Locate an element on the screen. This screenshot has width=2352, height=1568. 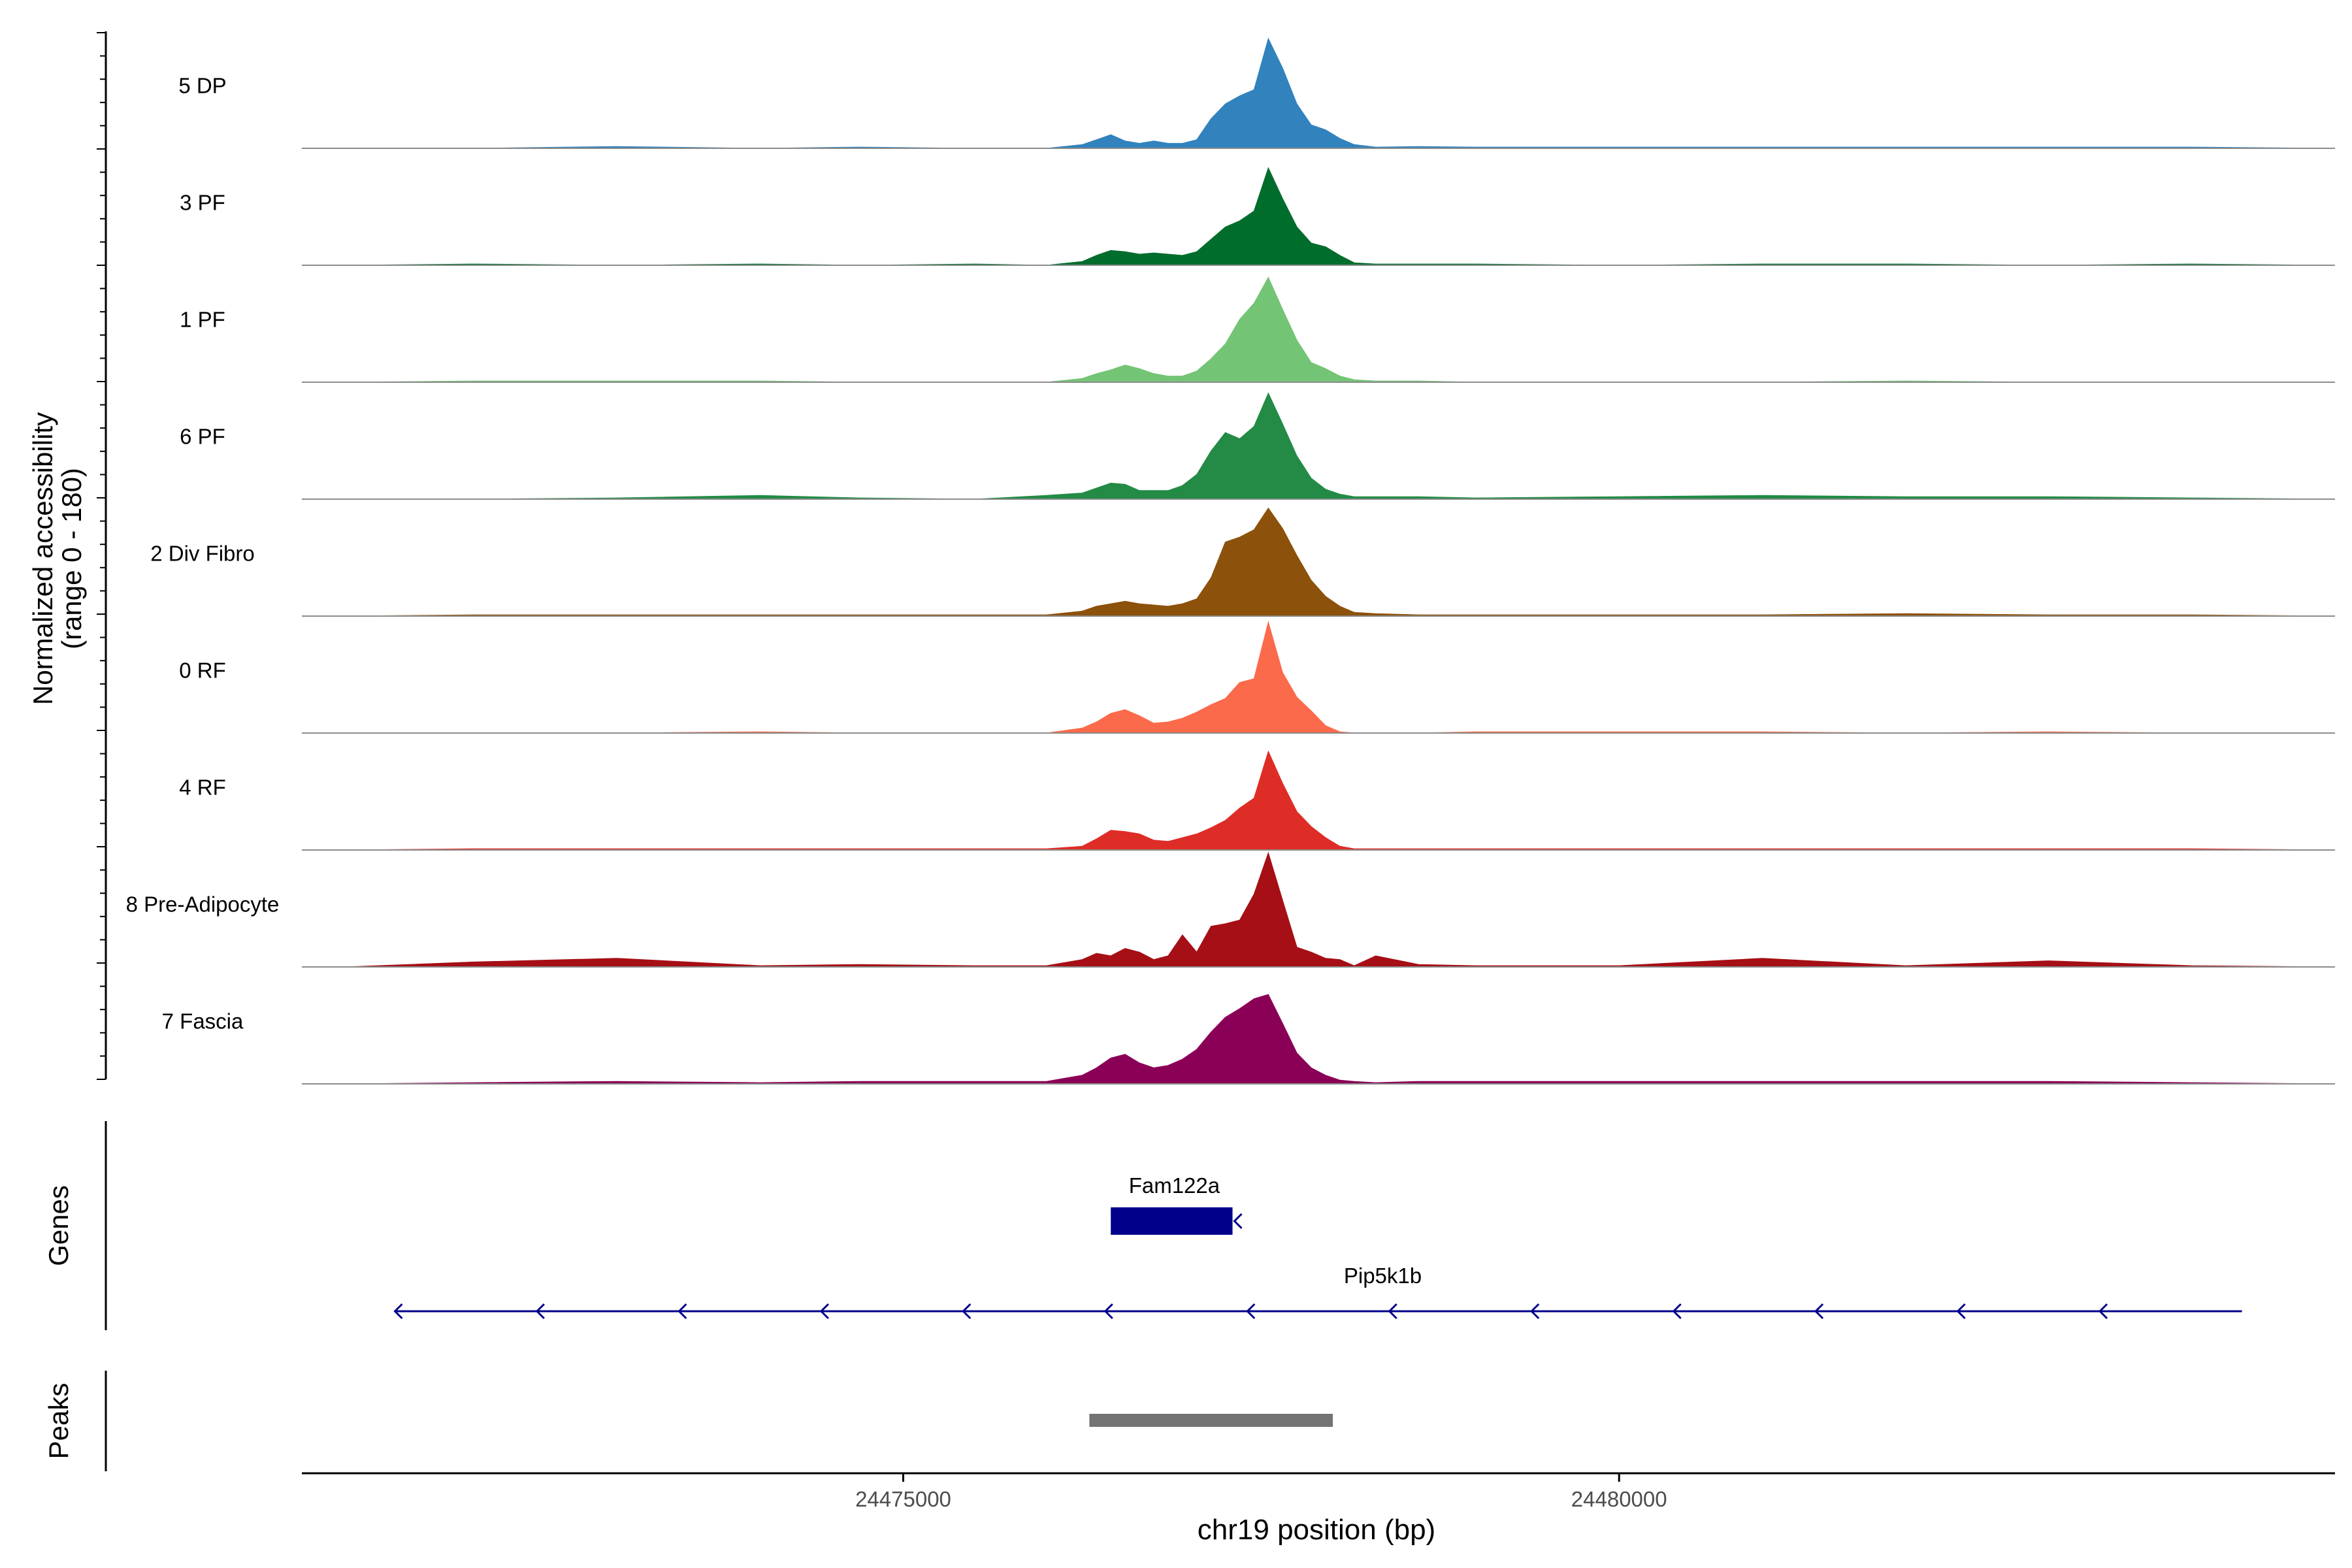
peak-region is located at coordinates (1211, 1420).